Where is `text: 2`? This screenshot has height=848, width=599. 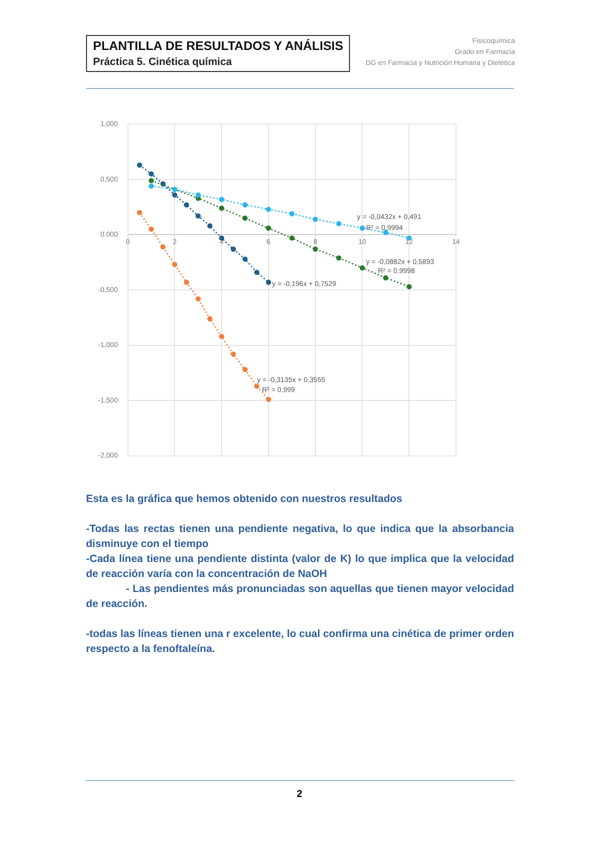
text: 2 is located at coordinates (300, 794).